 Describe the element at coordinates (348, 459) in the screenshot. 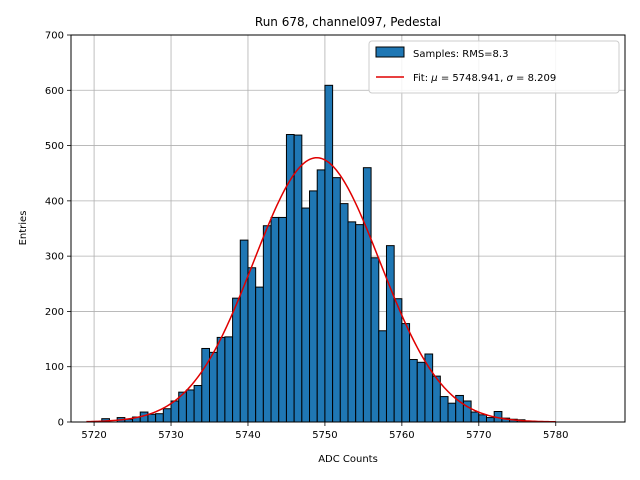

I see `x-axis-label: ADC Counts` at that location.